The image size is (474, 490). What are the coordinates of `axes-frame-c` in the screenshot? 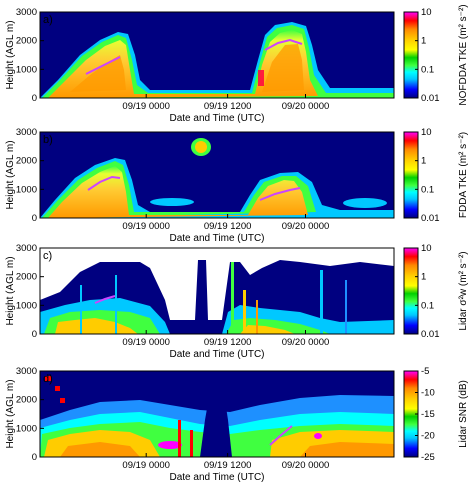 It's located at (217, 291).